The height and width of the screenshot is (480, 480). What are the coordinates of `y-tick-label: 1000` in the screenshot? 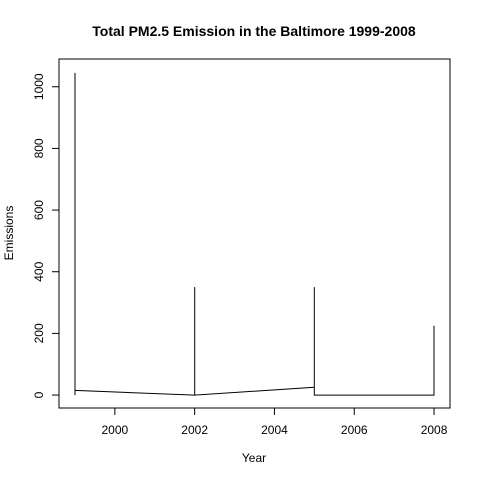 It's located at (39, 86).